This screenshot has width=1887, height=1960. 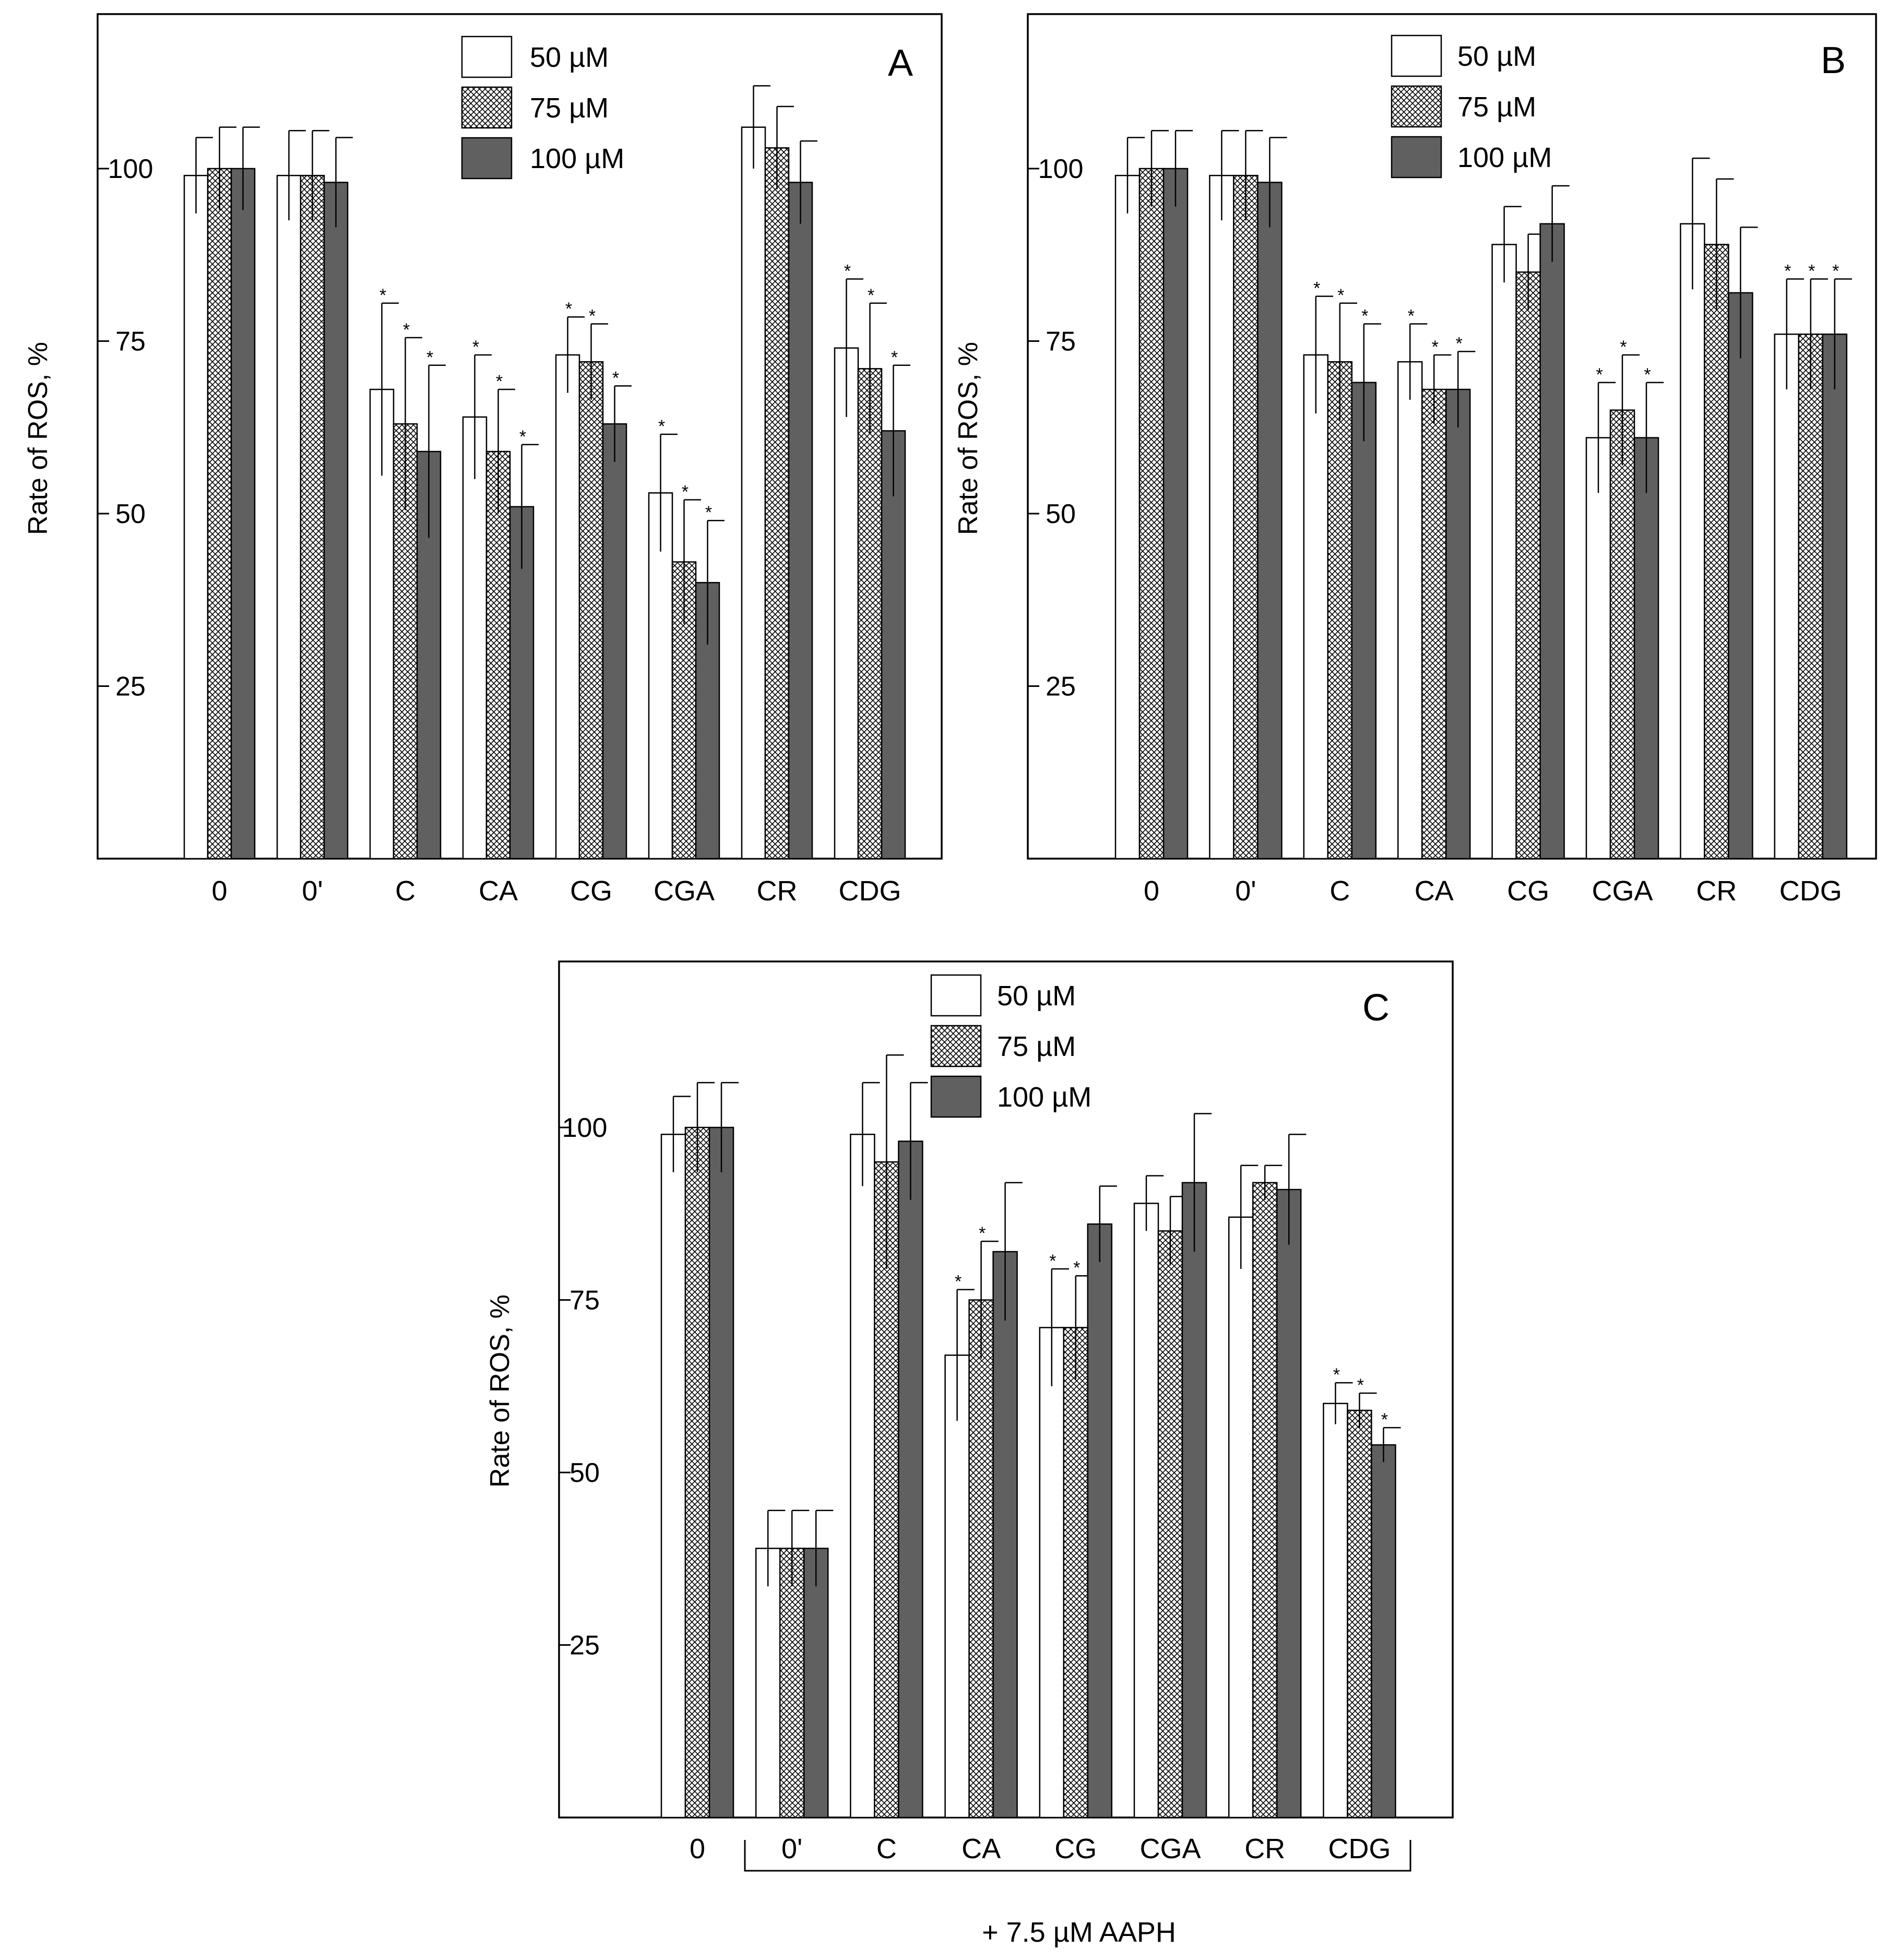 What do you see at coordinates (1376, 1008) in the screenshot?
I see `panel-label: C` at bounding box center [1376, 1008].